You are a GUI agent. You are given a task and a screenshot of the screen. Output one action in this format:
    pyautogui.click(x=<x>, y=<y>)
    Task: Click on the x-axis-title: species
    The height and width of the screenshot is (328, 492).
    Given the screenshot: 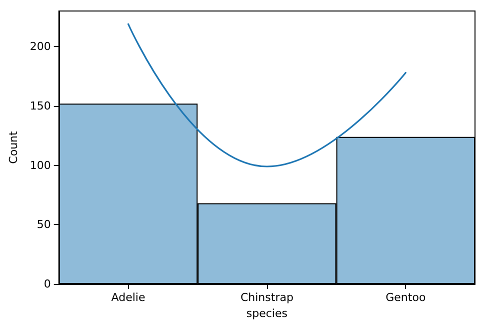 What is the action you would take?
    pyautogui.click(x=267, y=313)
    